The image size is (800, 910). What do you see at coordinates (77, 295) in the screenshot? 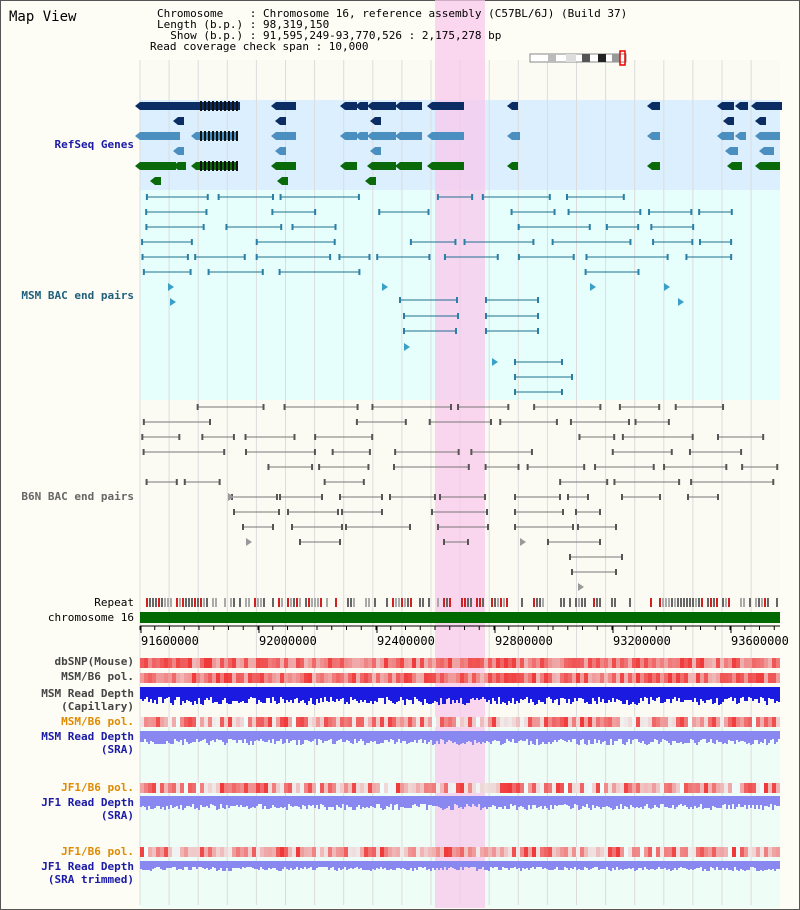
I see `track-label-msm-bac: MSM BAC end pairs` at bounding box center [77, 295].